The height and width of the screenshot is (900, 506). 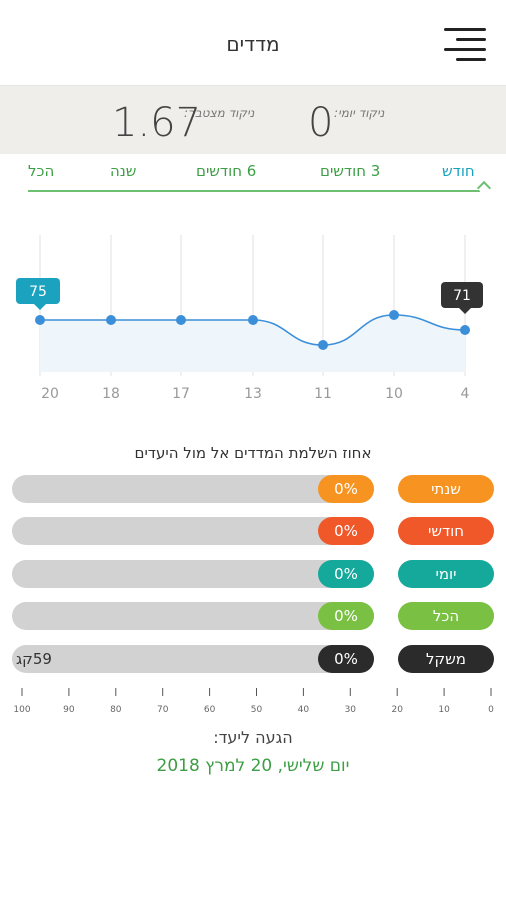 I want to click on callout-label: 71, so click(x=462, y=296).